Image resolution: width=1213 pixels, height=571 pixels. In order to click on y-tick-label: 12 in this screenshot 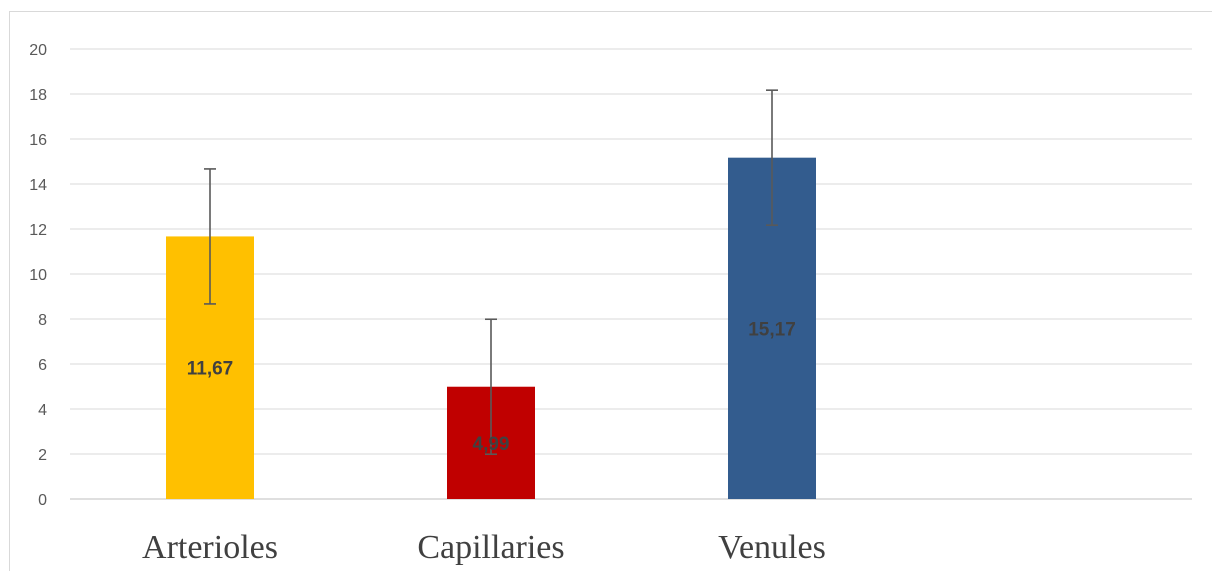, I will do `click(38, 230)`.